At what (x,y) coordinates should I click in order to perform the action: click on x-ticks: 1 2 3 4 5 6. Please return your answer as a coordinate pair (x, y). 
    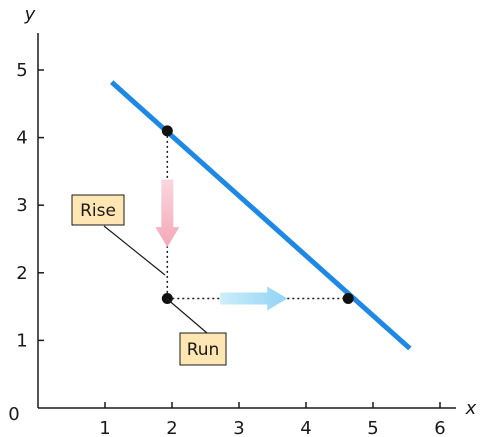
    Looking at the image, I should click on (272, 419).